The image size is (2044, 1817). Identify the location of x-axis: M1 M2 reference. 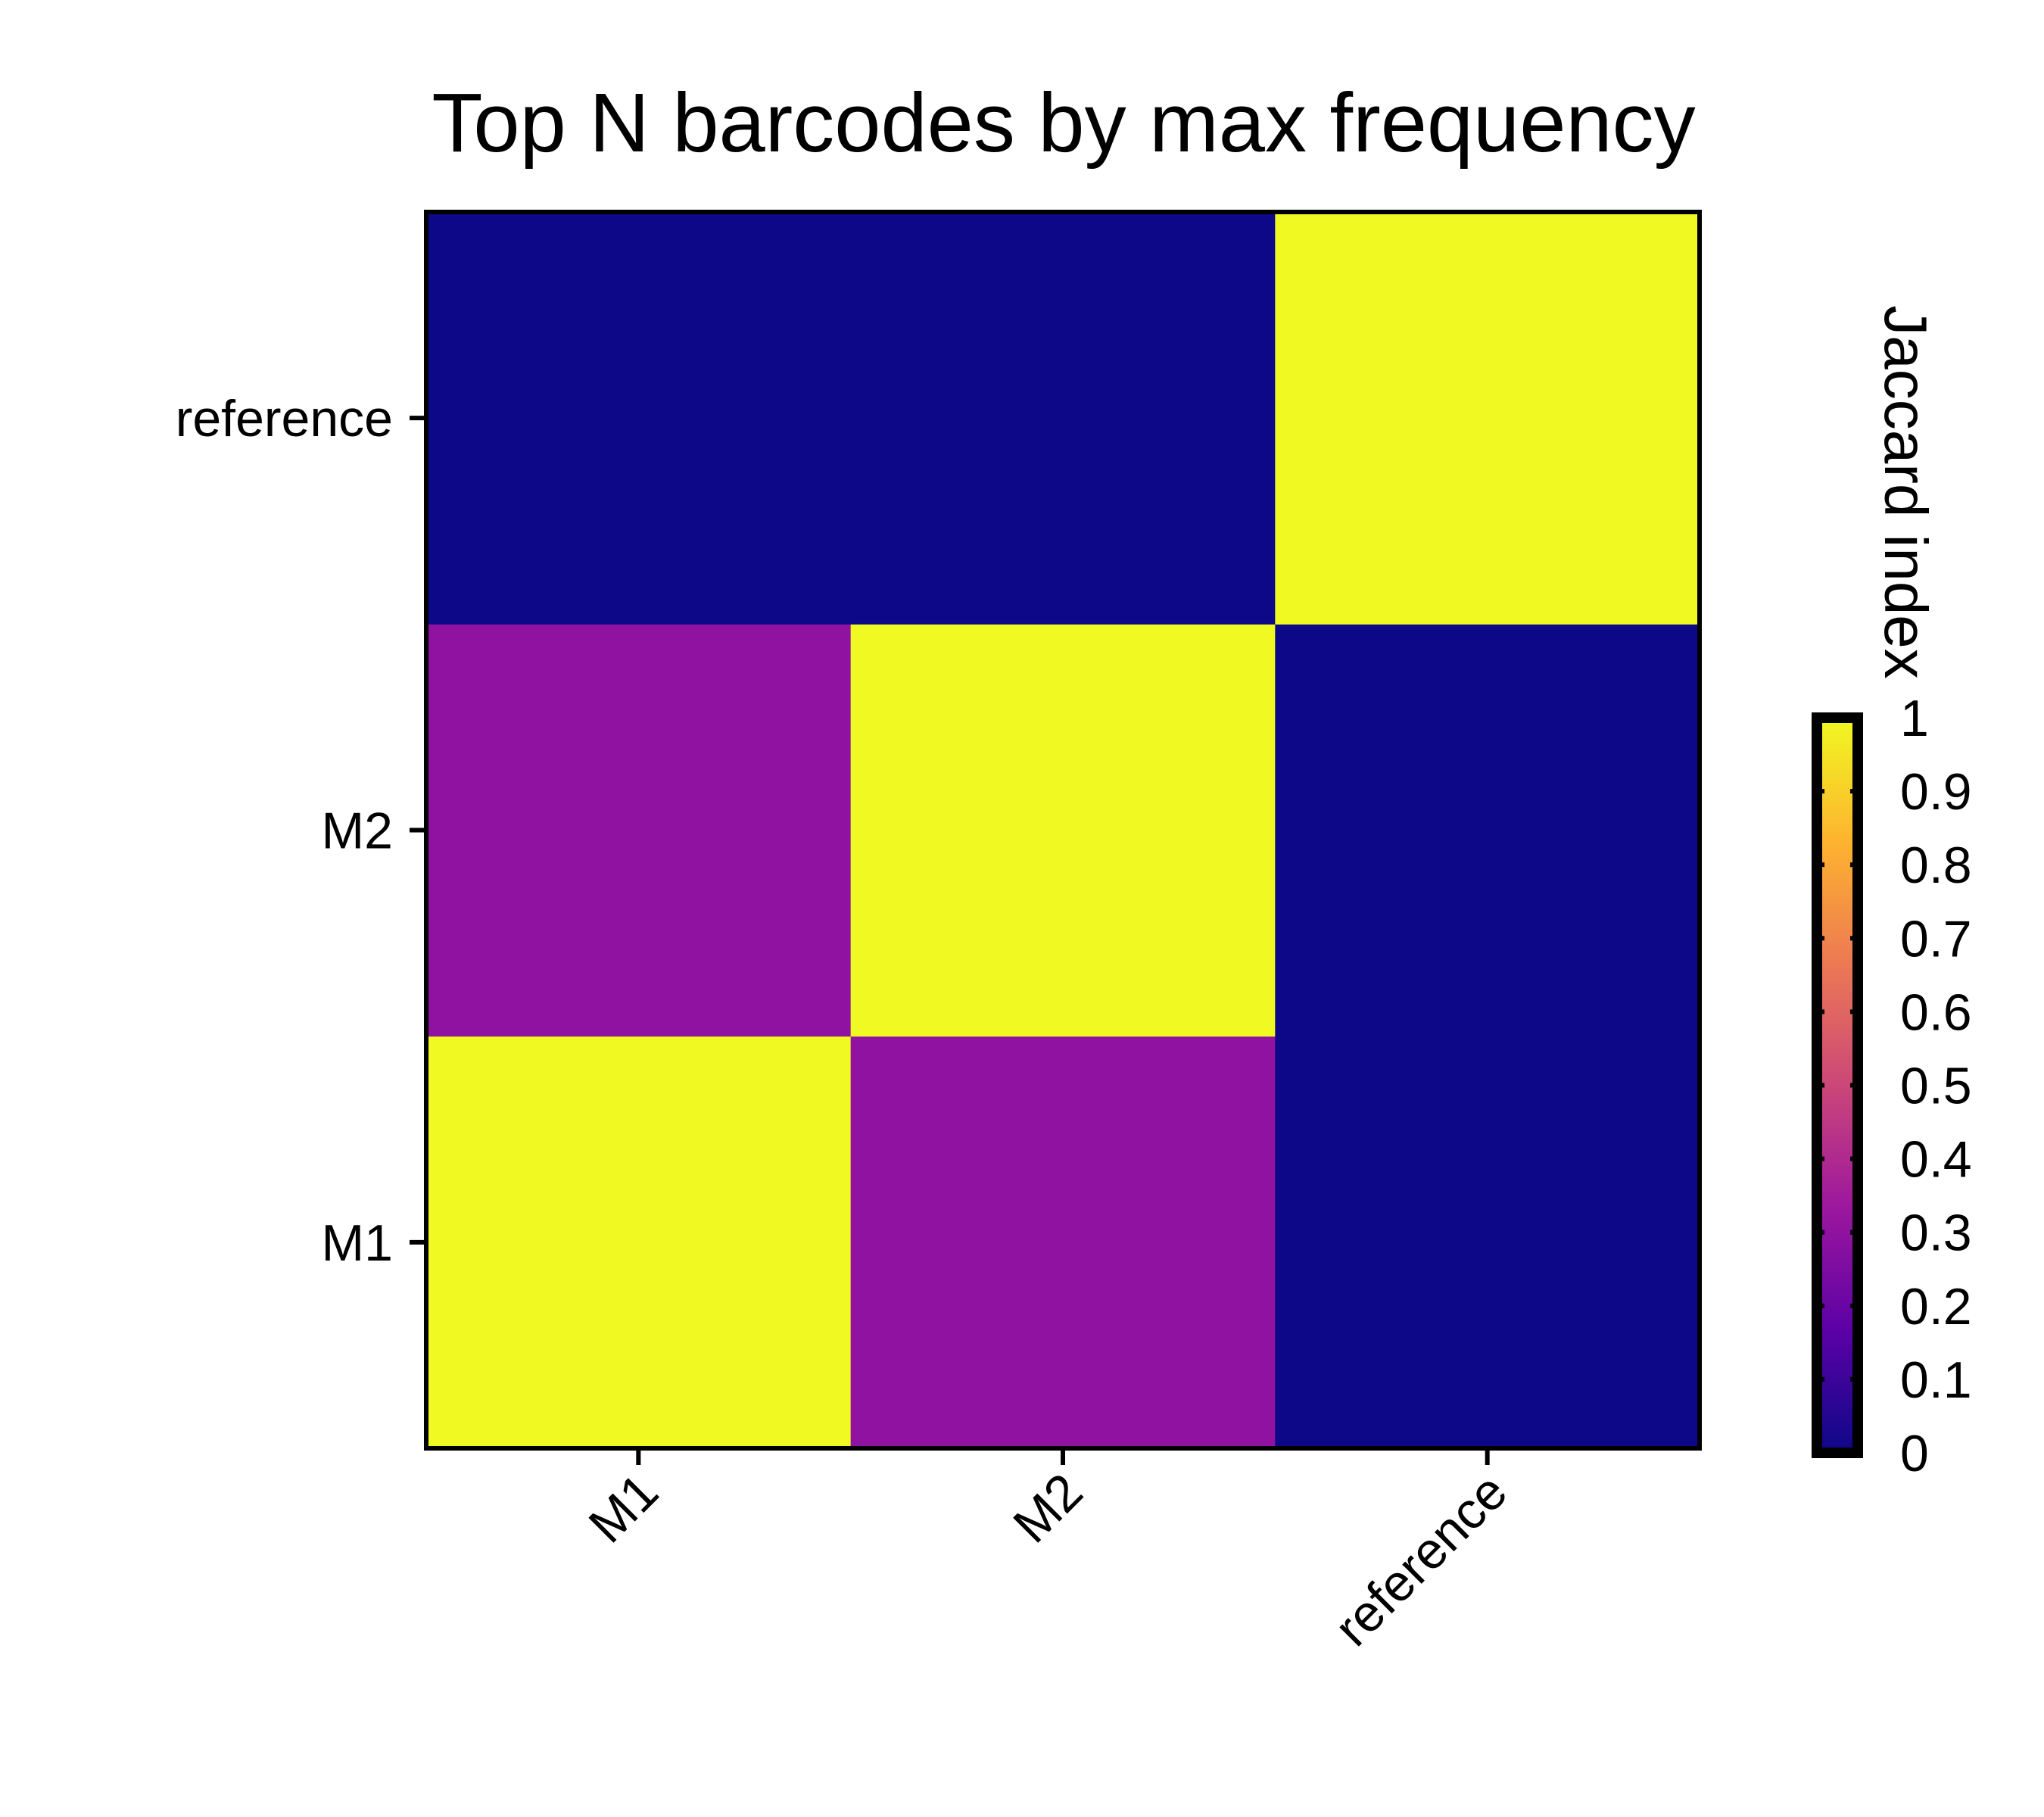
(1048, 1553).